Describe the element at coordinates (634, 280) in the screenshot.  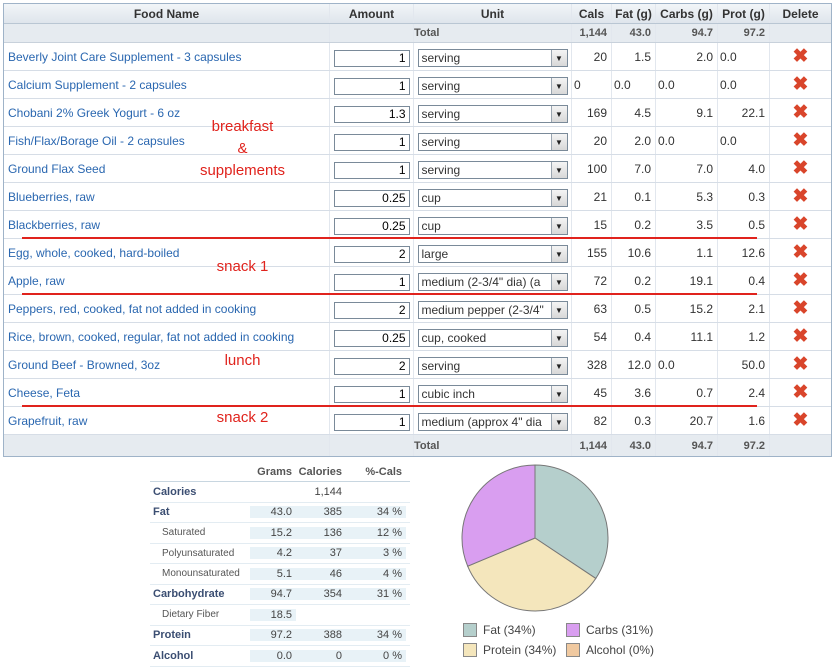
I see `fat-value: 0.2` at that location.